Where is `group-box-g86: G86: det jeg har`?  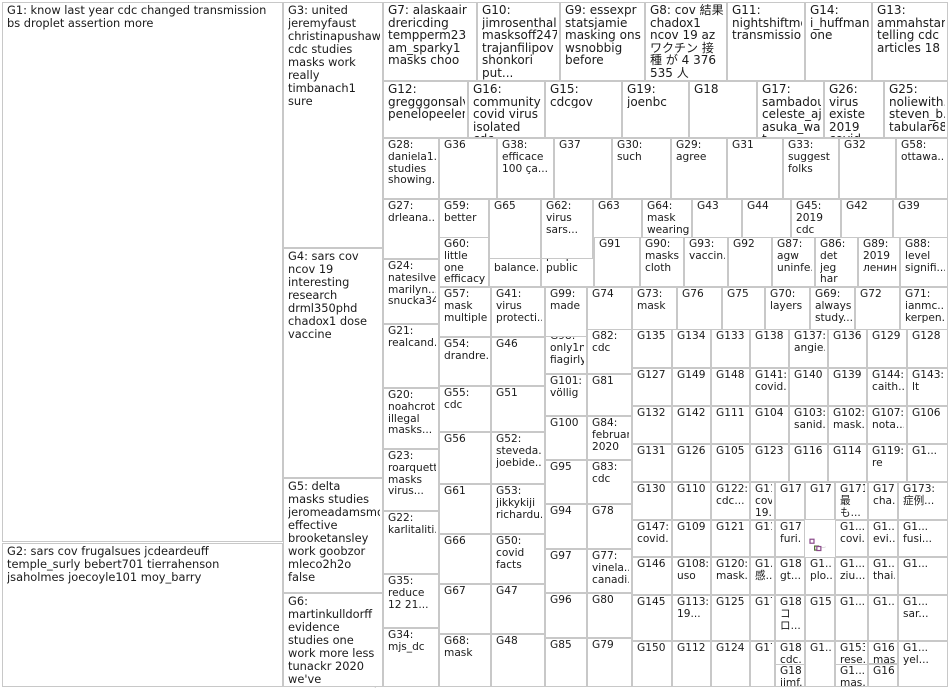 group-box-g86: G86: det jeg har is located at coordinates (836, 262).